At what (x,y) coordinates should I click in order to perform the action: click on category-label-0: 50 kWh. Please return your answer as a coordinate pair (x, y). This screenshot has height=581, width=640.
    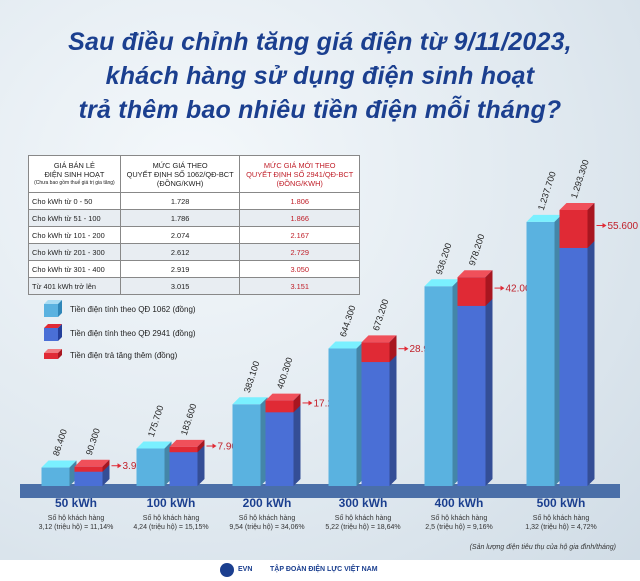
    Looking at the image, I should click on (75, 503).